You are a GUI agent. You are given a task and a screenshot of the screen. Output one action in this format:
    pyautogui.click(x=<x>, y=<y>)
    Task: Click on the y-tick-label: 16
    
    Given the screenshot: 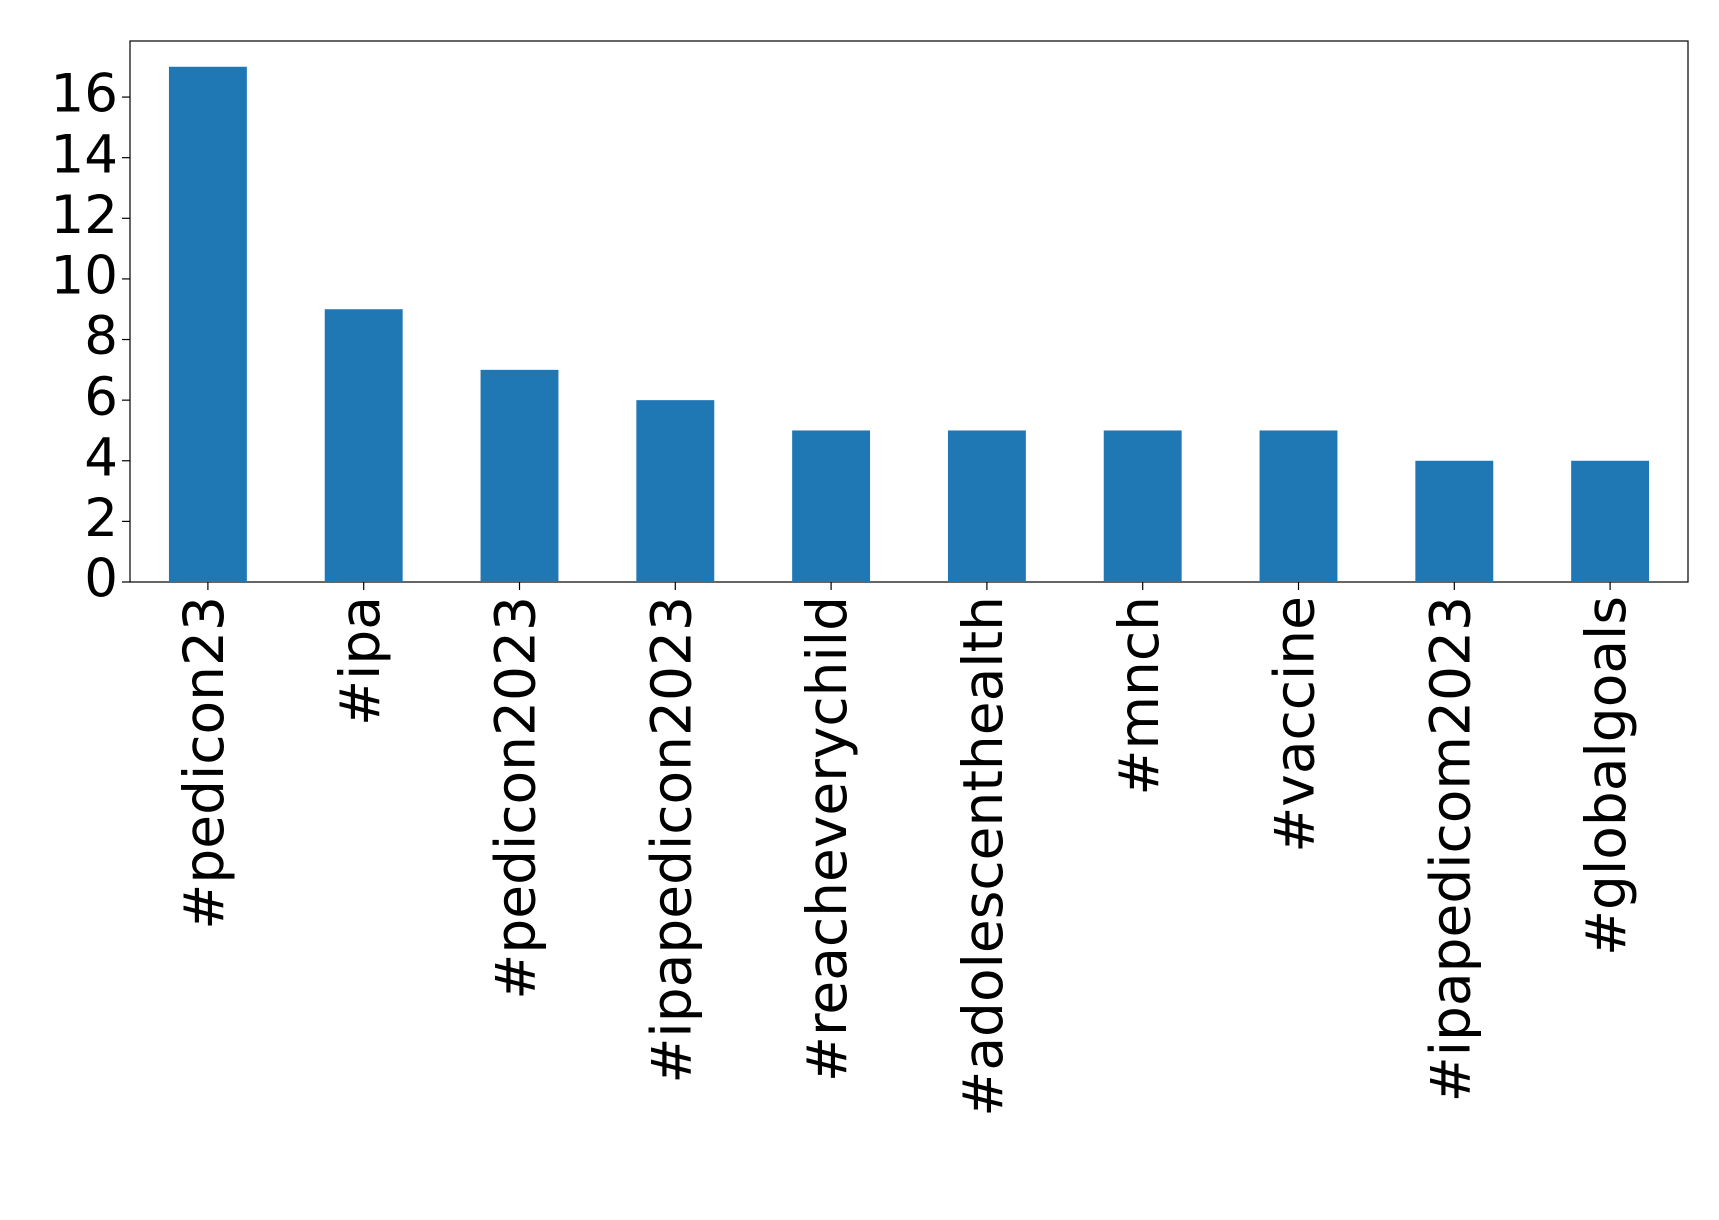 What is the action you would take?
    pyautogui.click(x=84, y=94)
    